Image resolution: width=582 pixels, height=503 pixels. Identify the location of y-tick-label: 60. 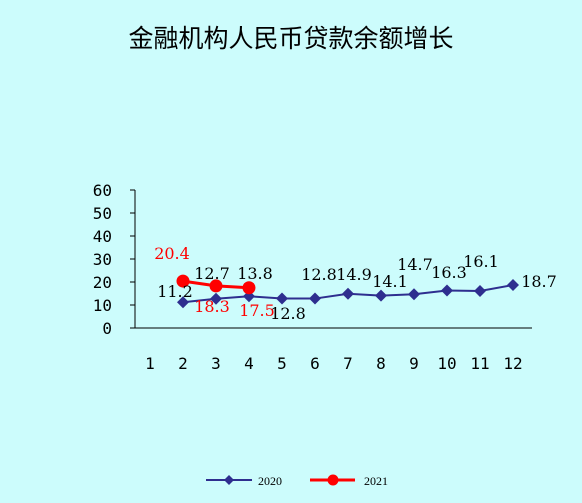
(102, 190).